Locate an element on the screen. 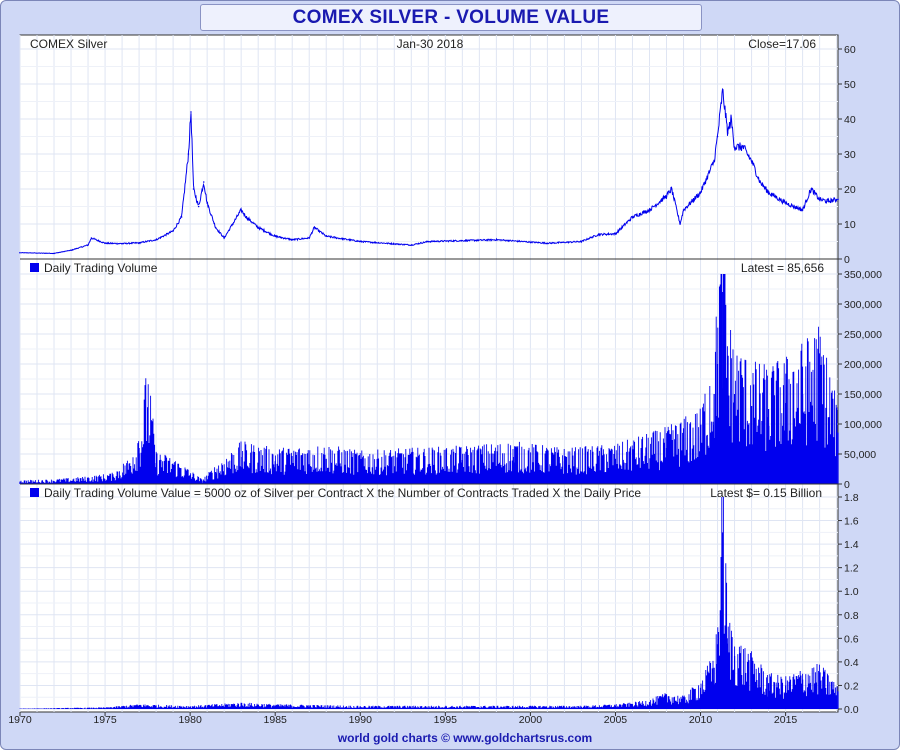  y-tick-label: 30 is located at coordinates (850, 155).